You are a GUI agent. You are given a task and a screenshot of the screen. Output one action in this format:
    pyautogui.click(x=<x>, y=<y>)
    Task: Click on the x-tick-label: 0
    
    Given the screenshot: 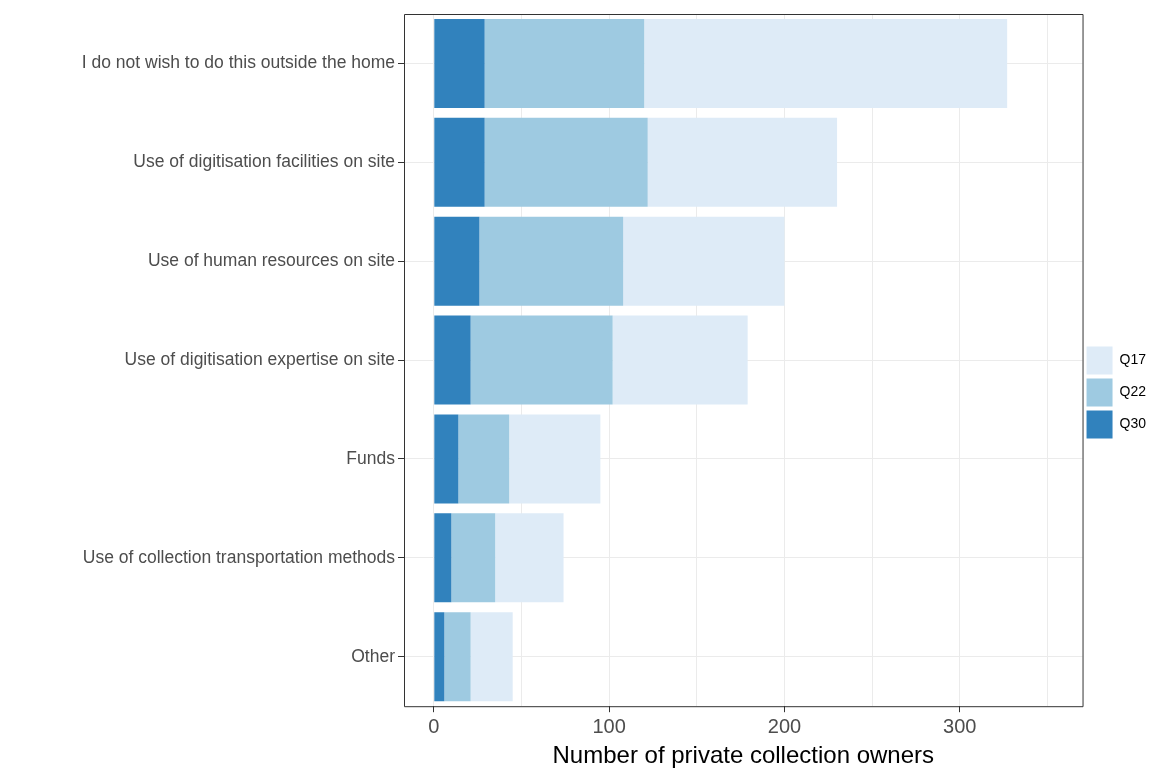 What is the action you would take?
    pyautogui.click(x=434, y=725)
    